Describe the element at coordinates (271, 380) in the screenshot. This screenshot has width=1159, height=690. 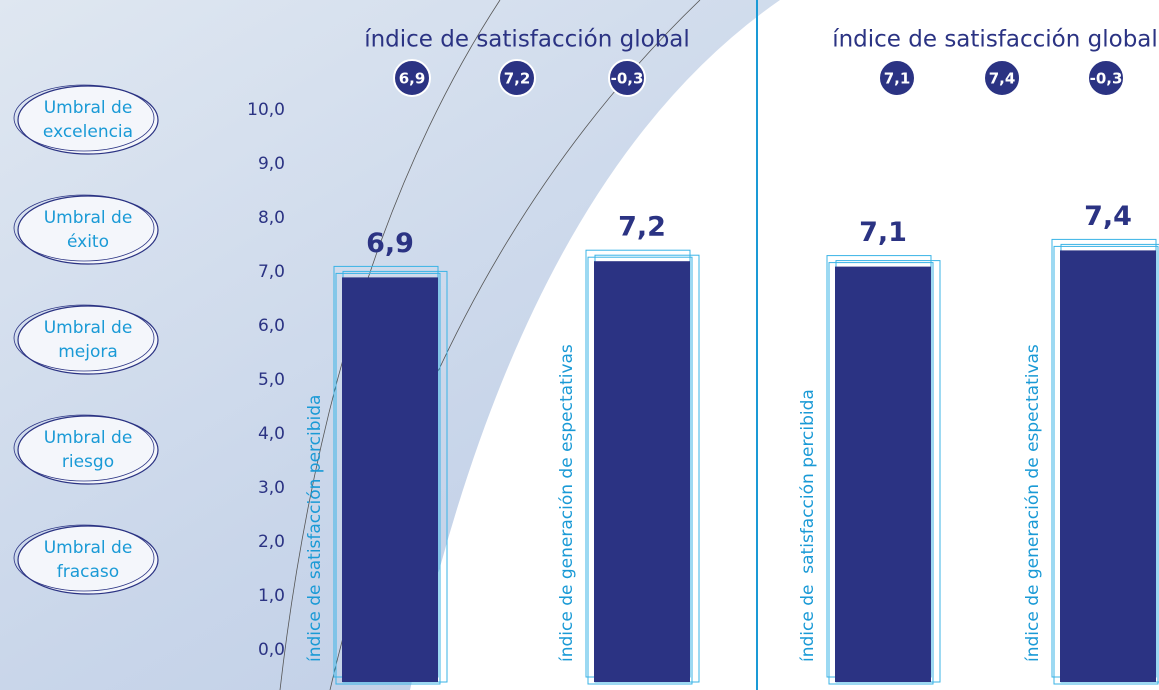
I see `y-tick-label: 5,0` at that location.